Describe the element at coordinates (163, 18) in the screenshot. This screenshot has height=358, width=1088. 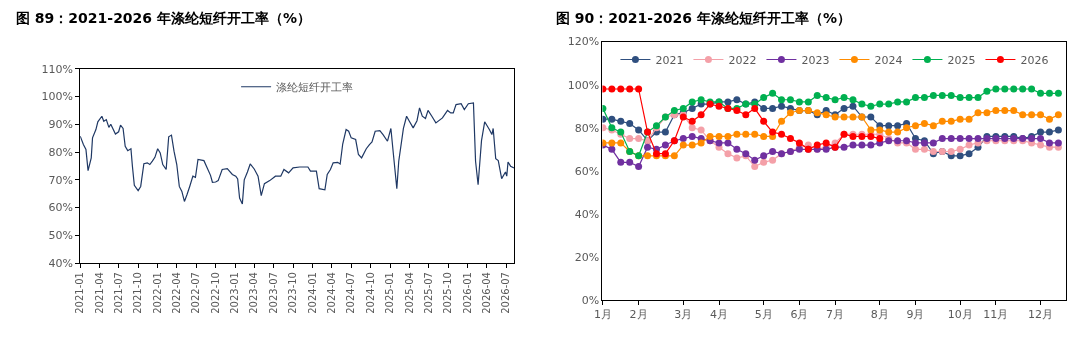
I see `chart-title: 图 89：2021-2026 年涤纶短纤开工率（%）` at that location.